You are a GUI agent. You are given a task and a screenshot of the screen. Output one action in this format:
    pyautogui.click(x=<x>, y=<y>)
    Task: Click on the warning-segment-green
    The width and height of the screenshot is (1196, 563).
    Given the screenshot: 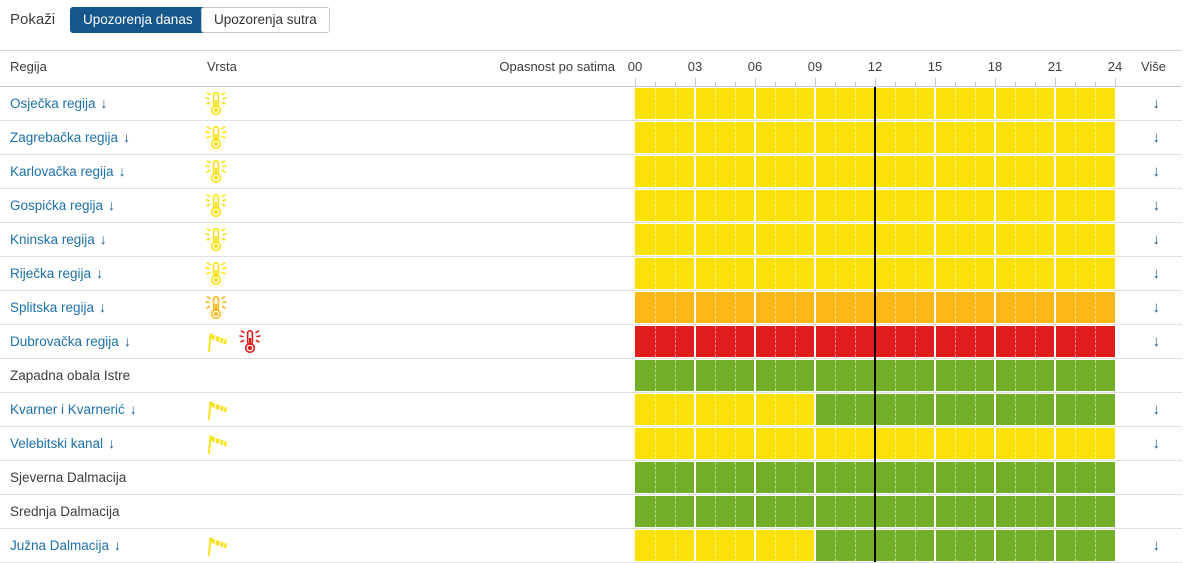 What is the action you would take?
    pyautogui.click(x=965, y=409)
    